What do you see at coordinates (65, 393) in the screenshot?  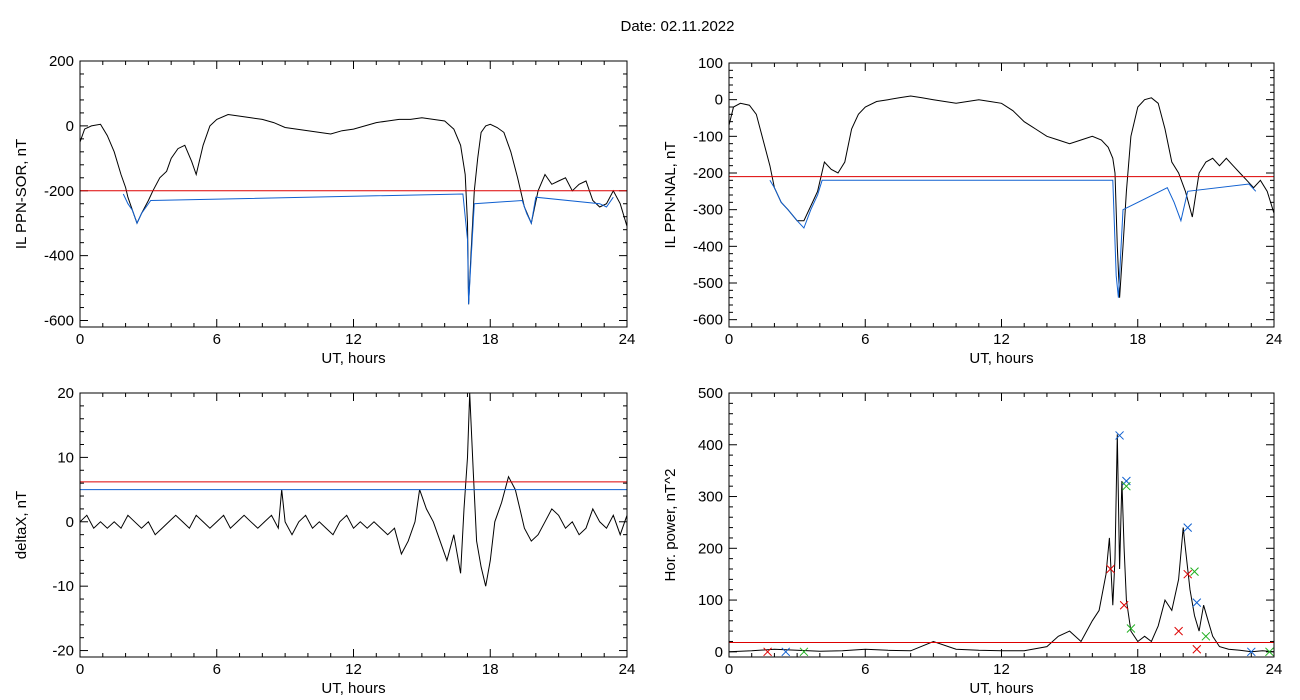 I see `y-tick-label: 20` at bounding box center [65, 393].